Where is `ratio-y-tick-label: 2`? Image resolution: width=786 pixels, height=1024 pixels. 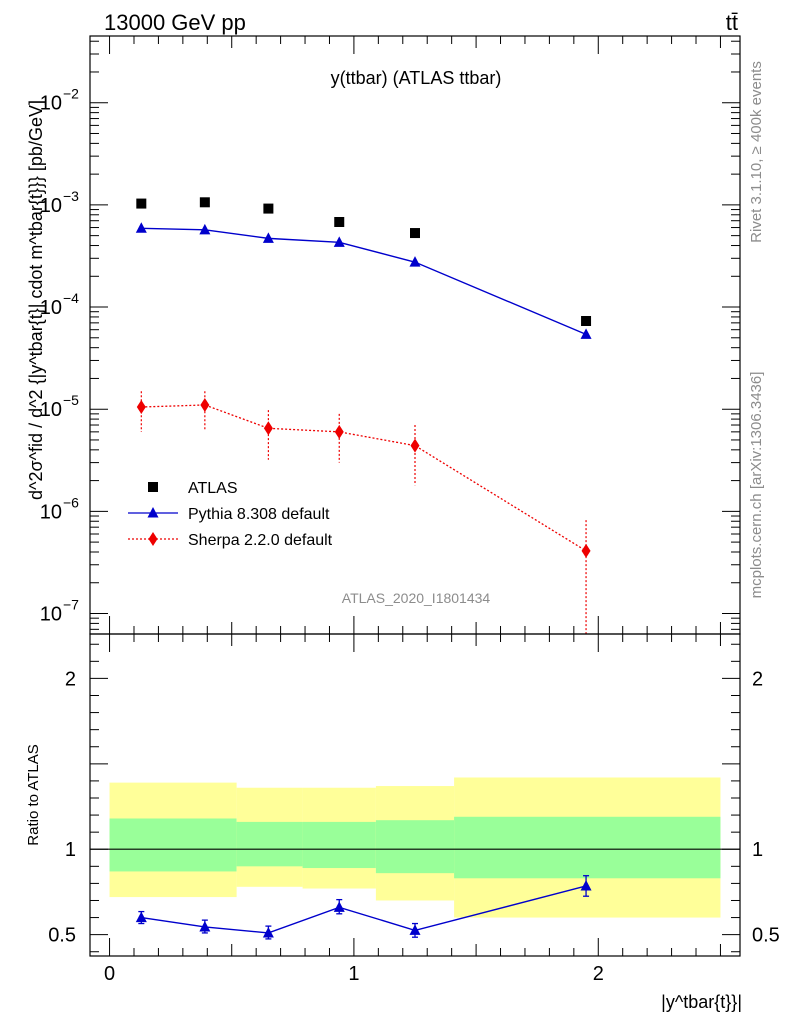
ratio-y-tick-label: 2 is located at coordinates (70, 679).